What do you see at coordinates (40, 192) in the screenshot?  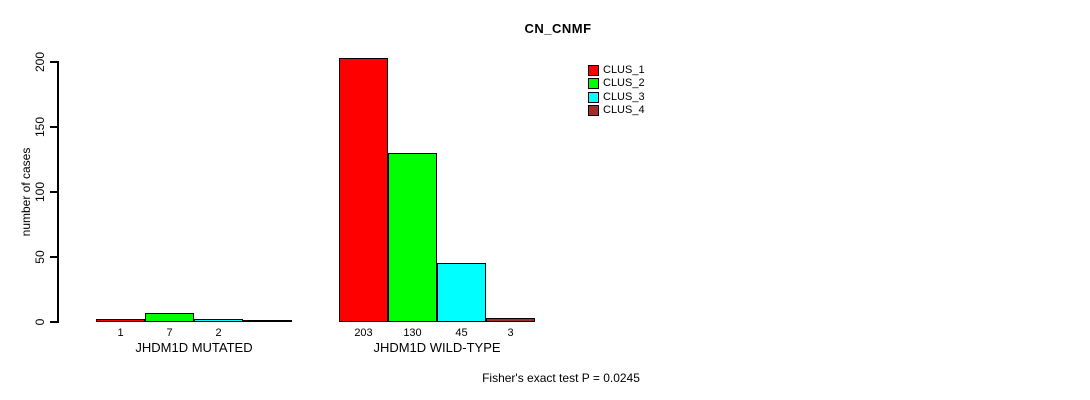 I see `y-tick-label: 100` at bounding box center [40, 192].